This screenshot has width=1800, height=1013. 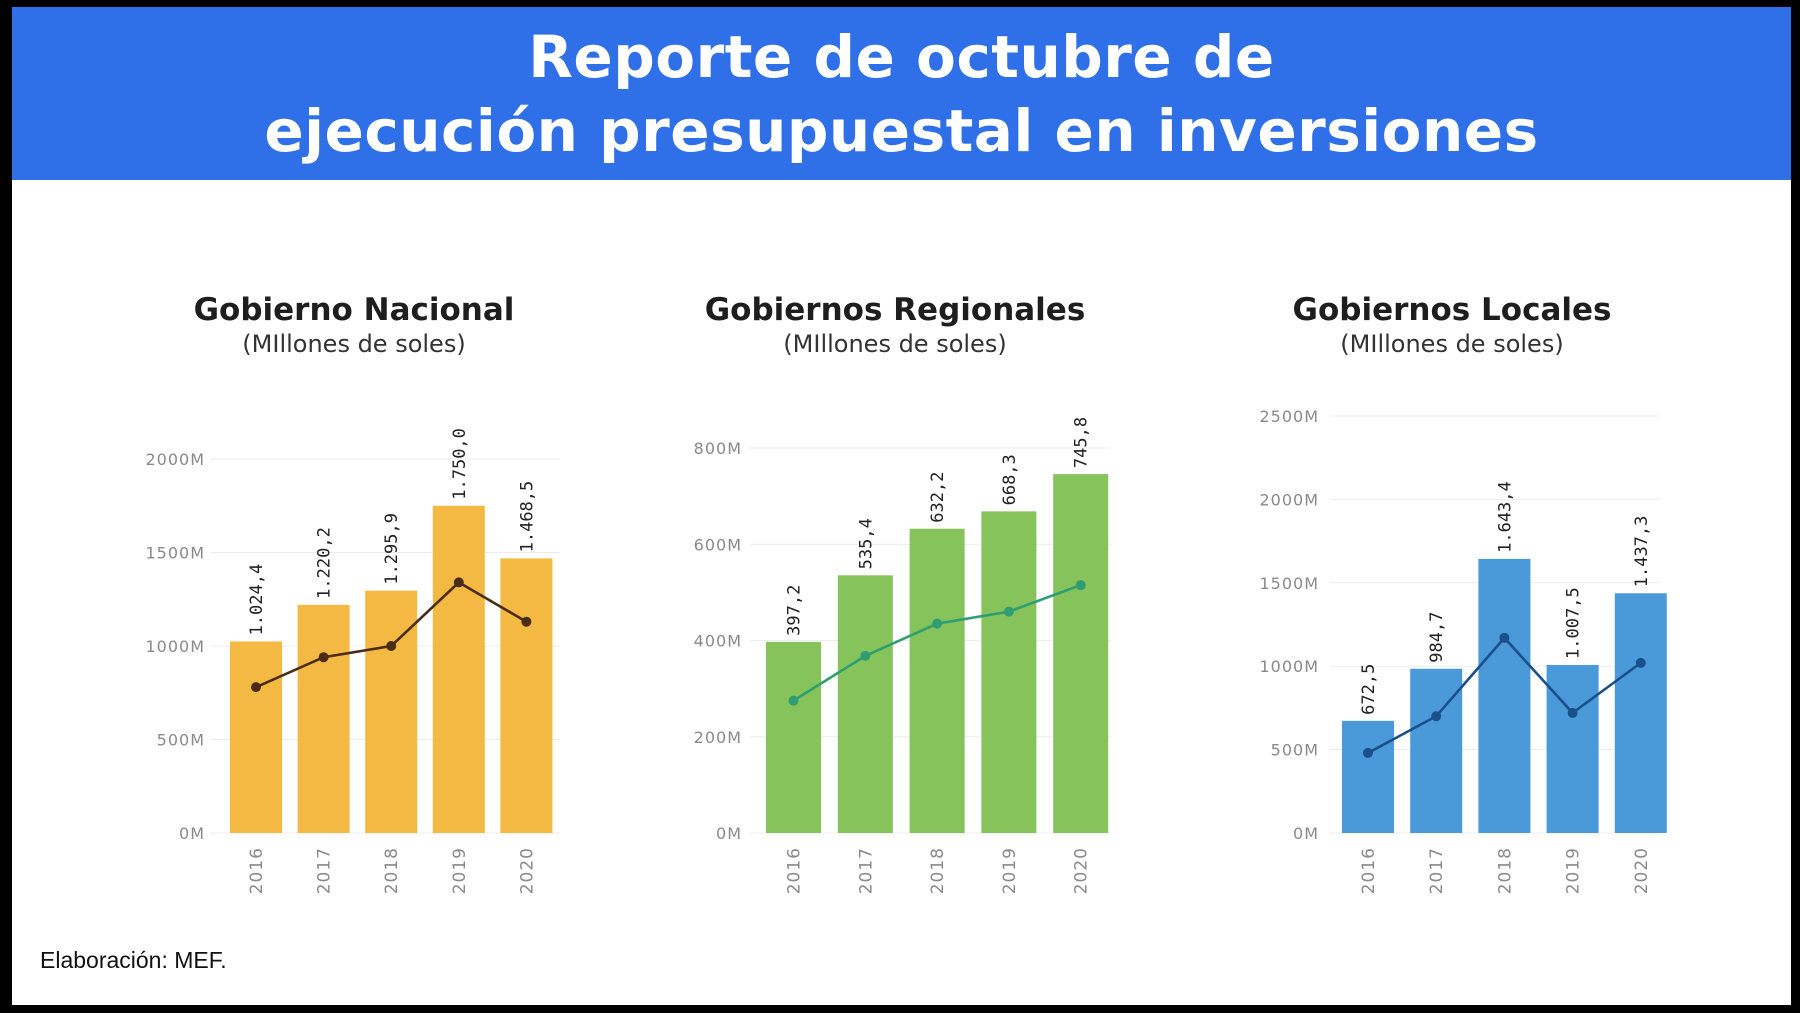 I want to click on regionales-xtick-label: 2019, so click(x=1010, y=870).